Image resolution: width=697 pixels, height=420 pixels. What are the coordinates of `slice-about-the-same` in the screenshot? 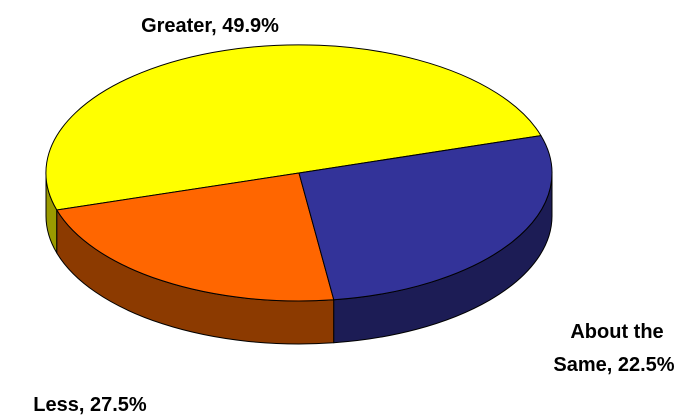 It's located at (195, 237).